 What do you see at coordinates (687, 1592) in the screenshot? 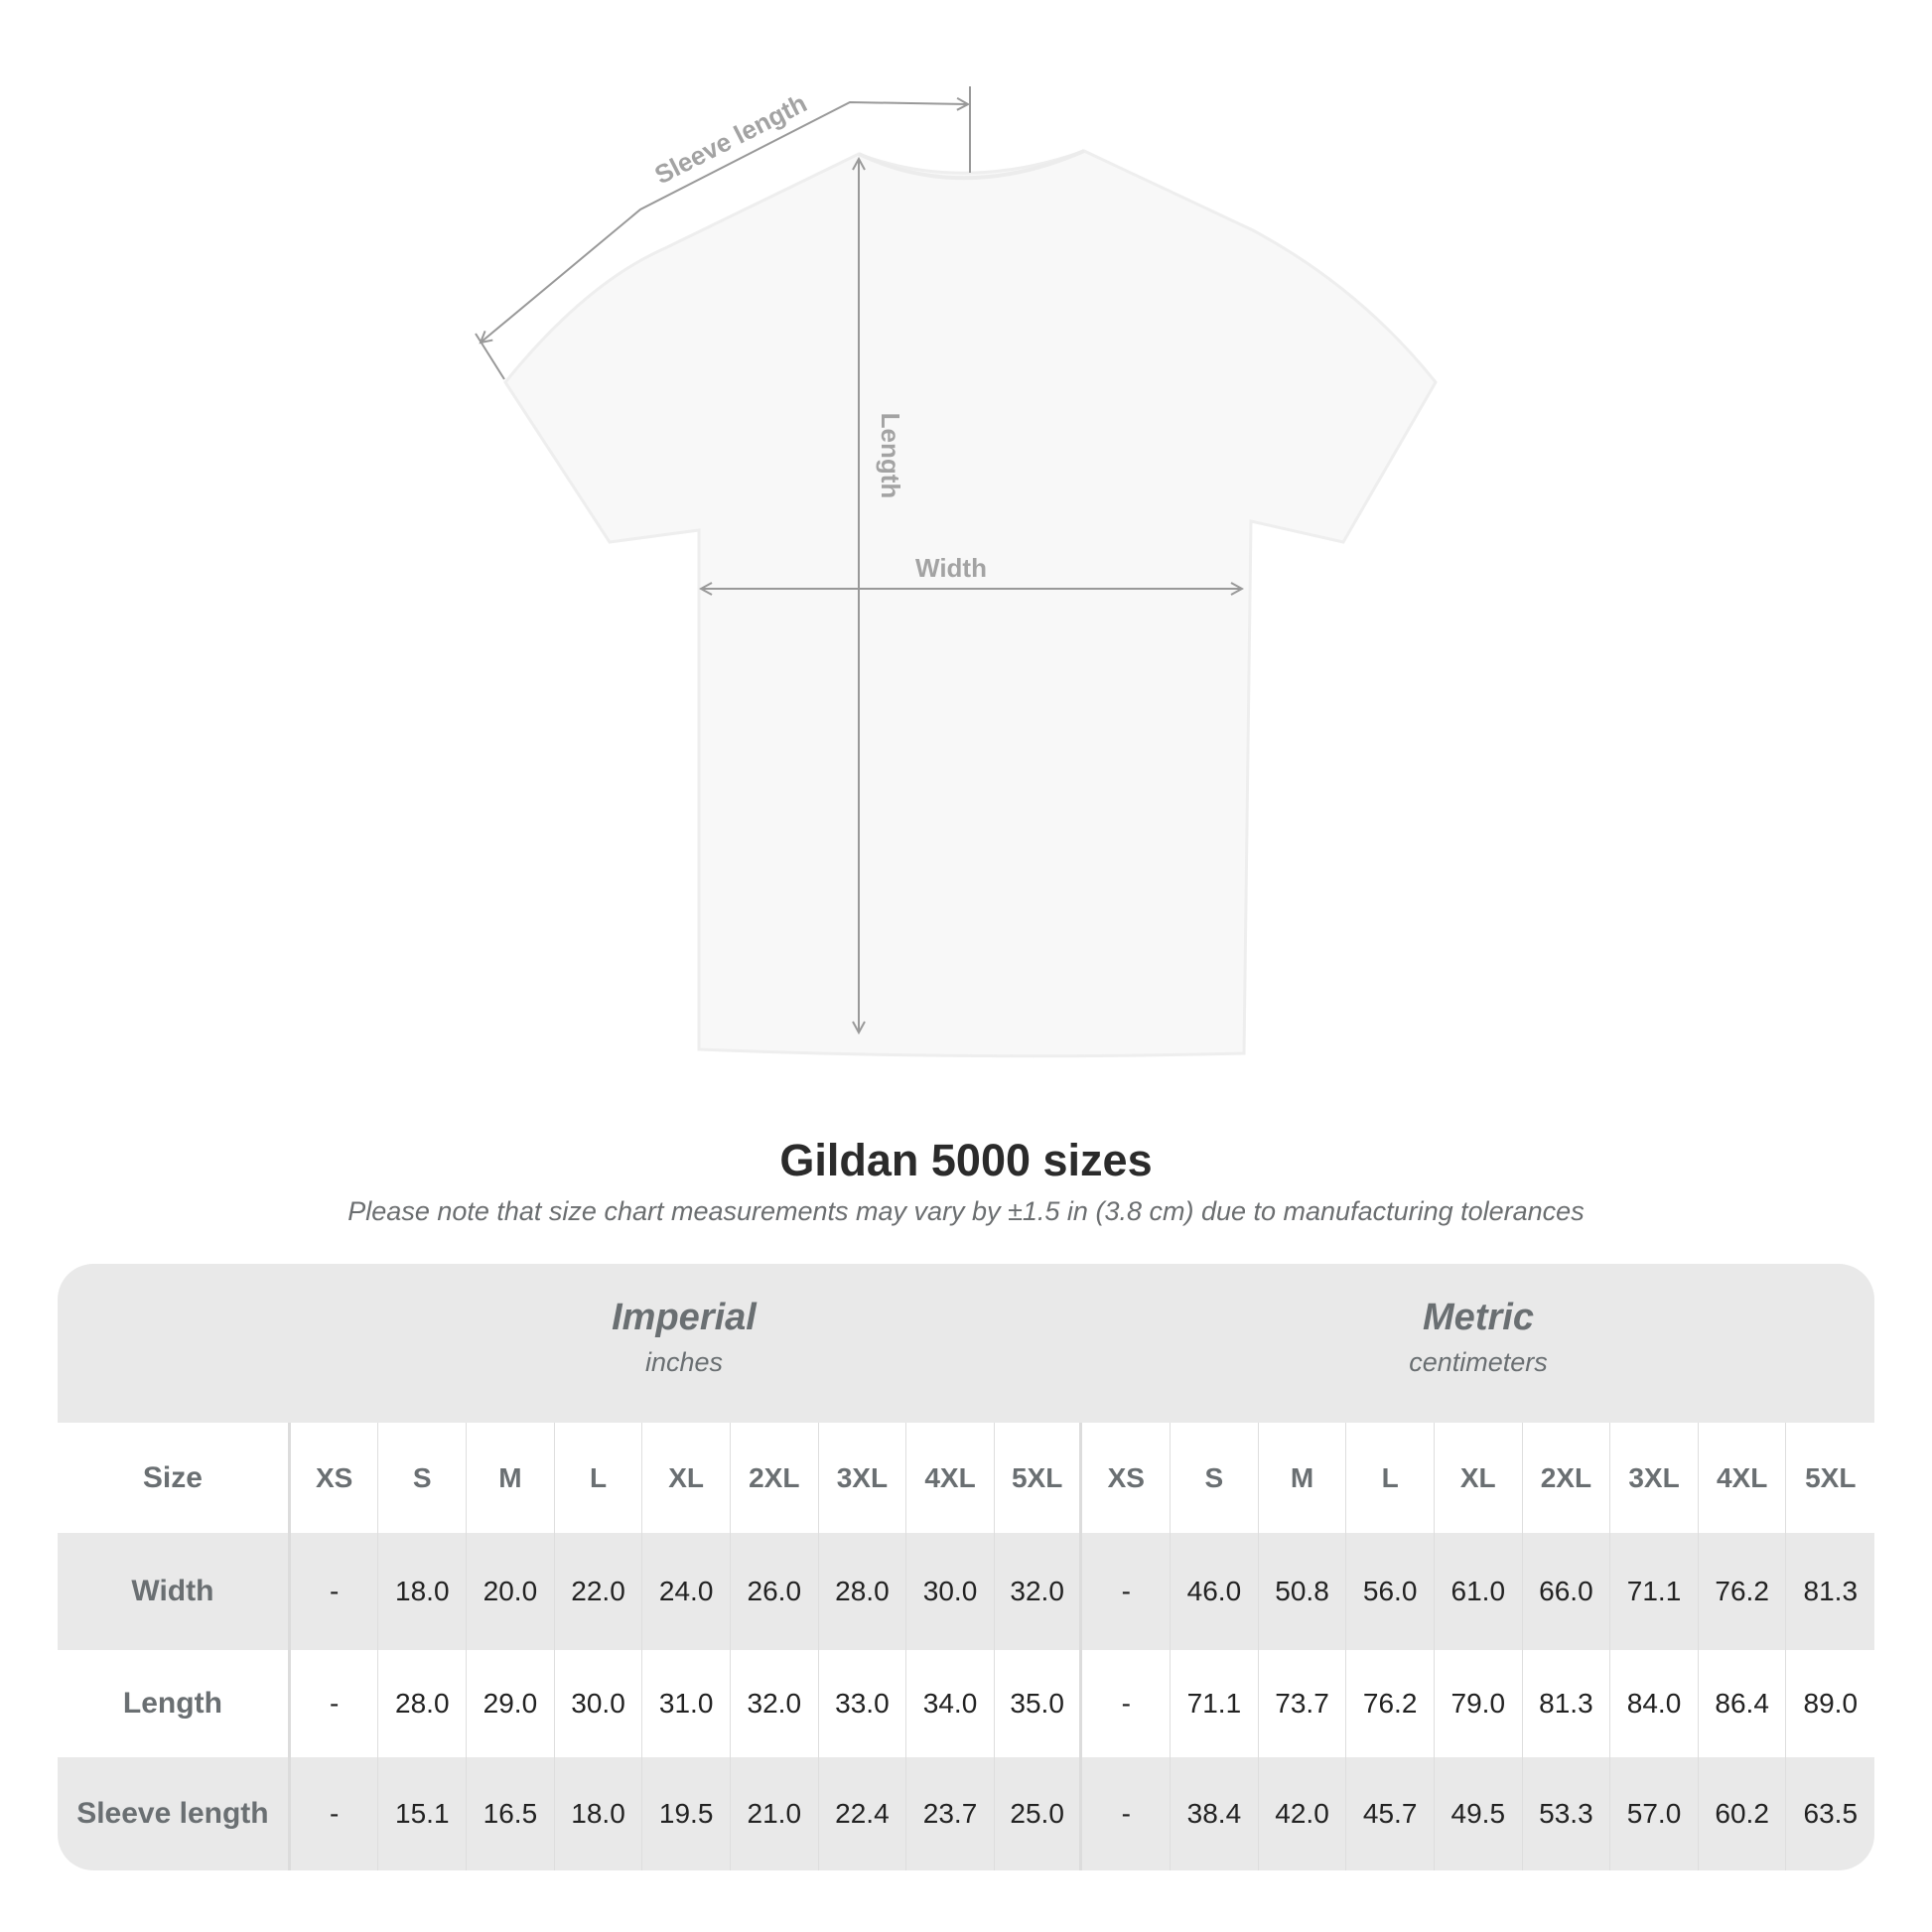
I see `imperial-value-cell: 24.0` at bounding box center [687, 1592].